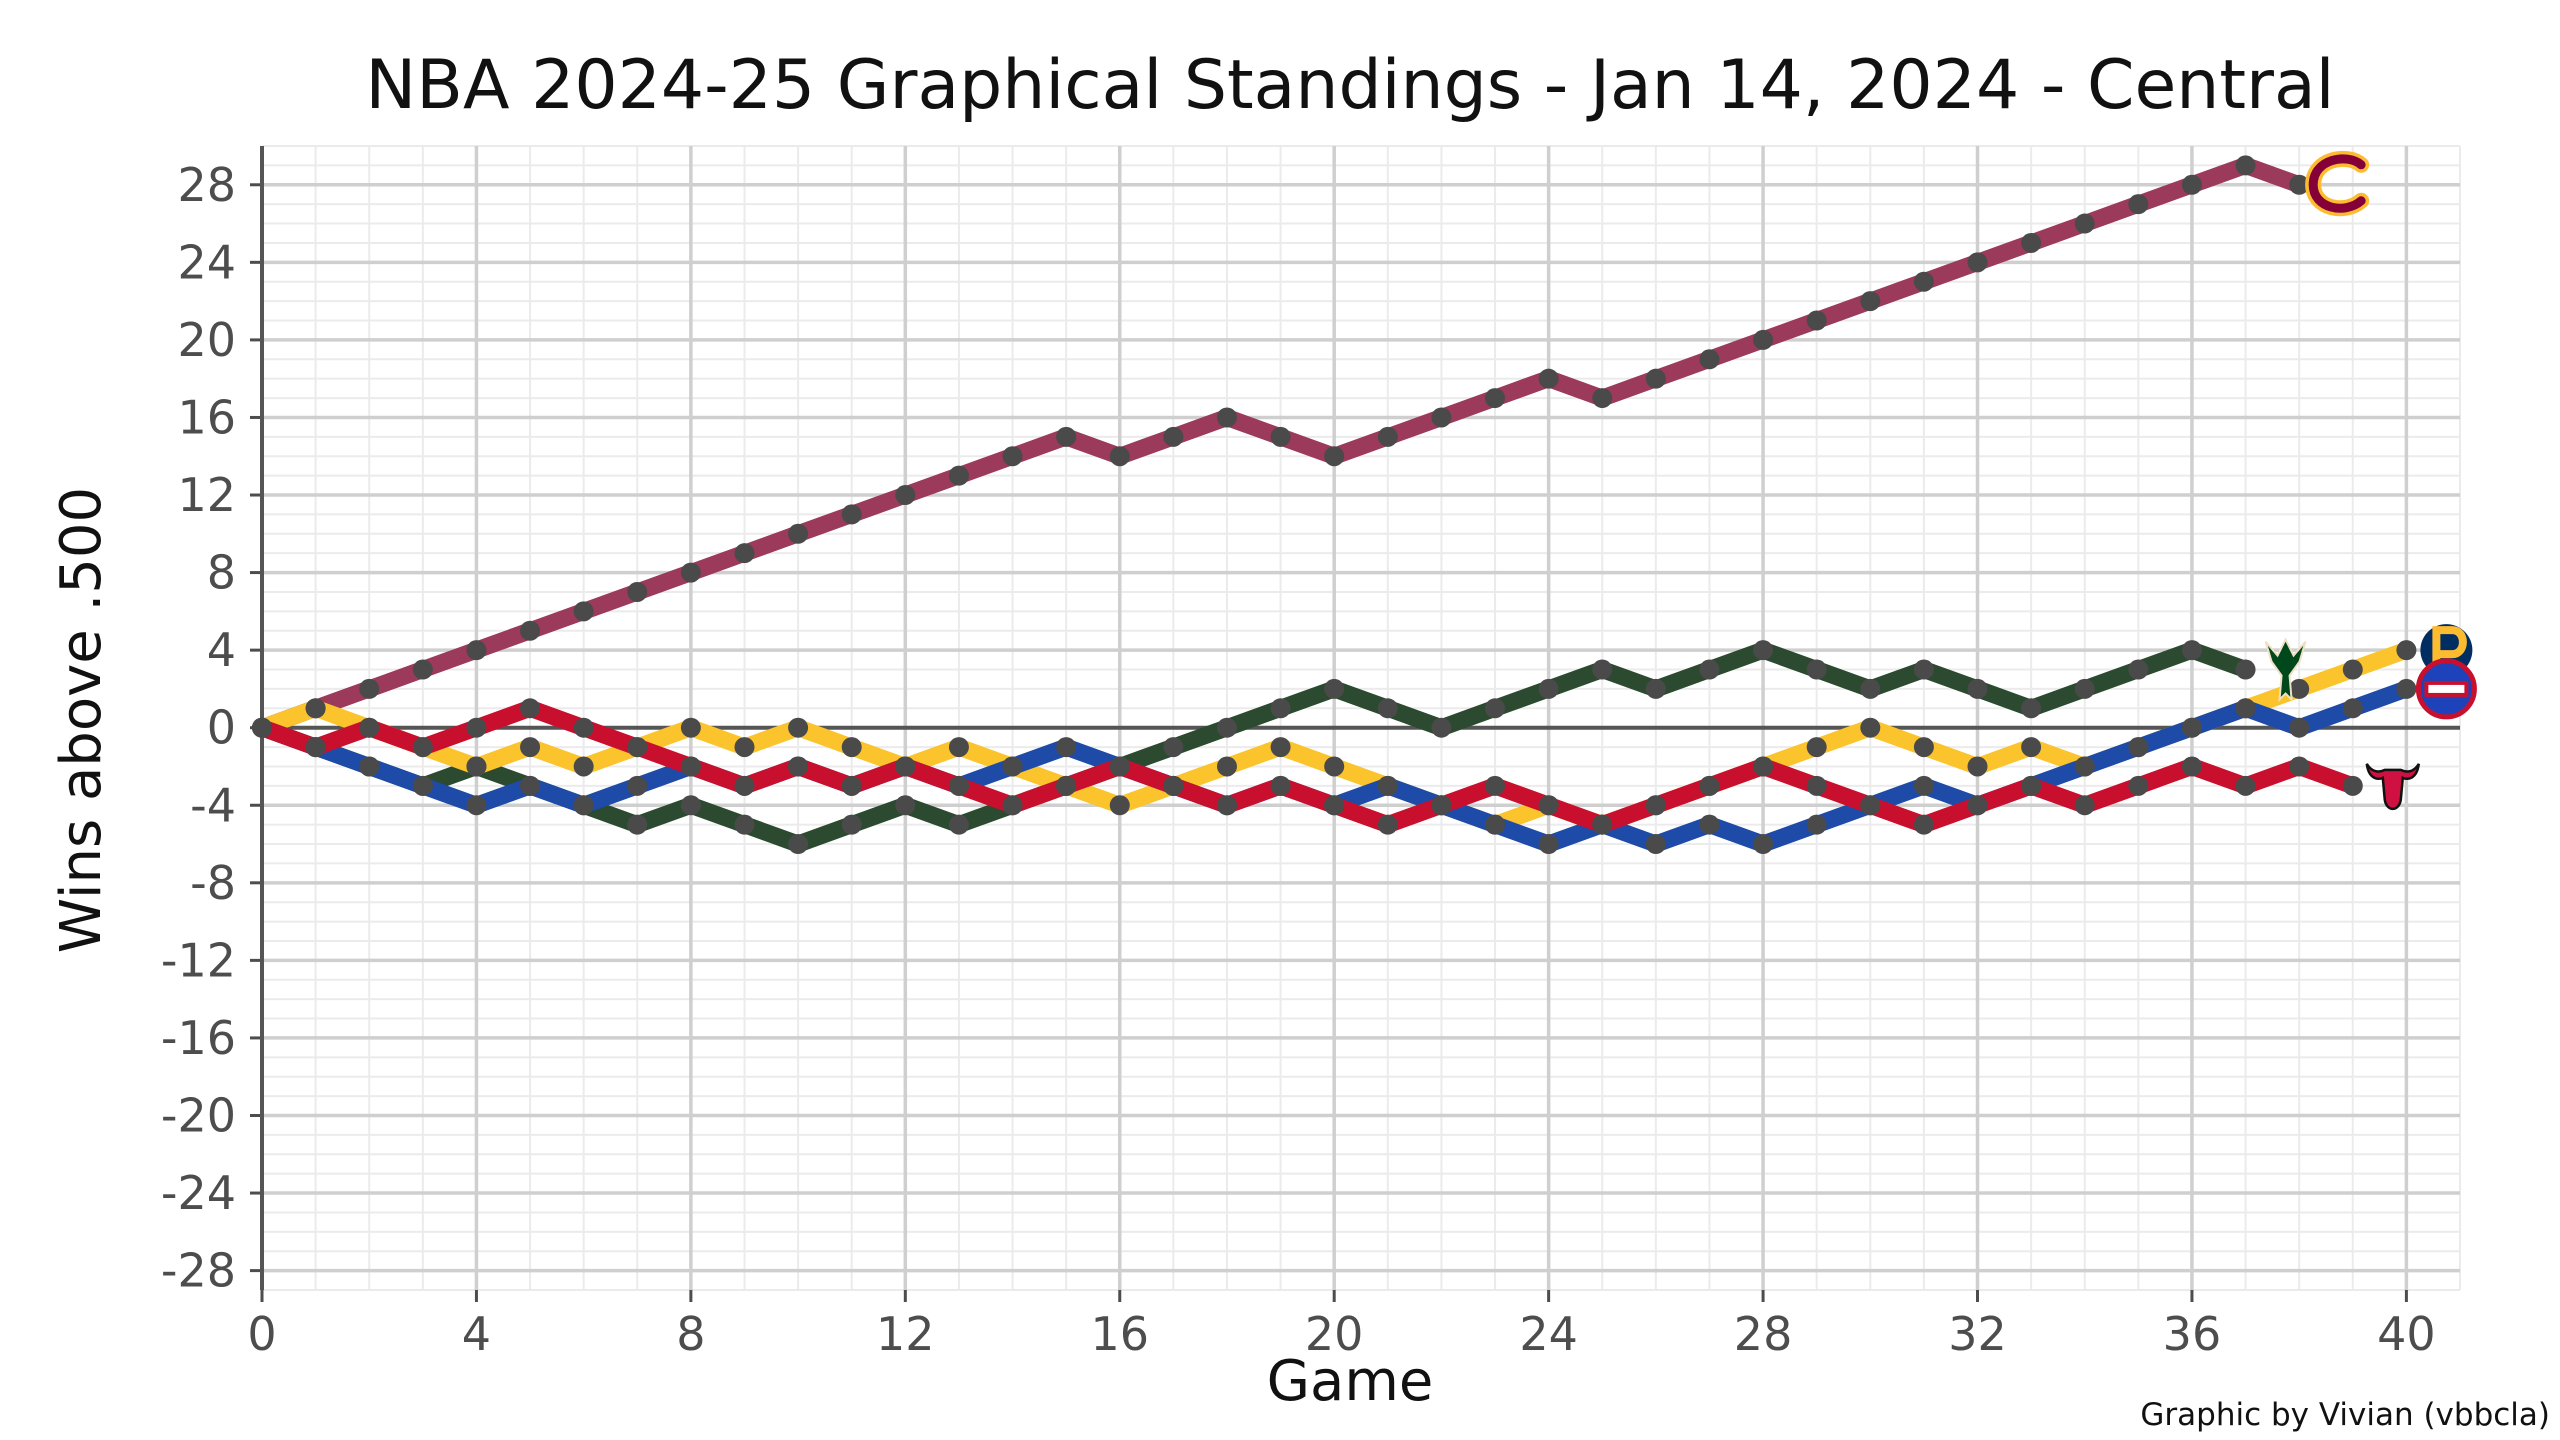  Describe the element at coordinates (1350, 1381) in the screenshot. I see `x-axis-title: Game` at that location.